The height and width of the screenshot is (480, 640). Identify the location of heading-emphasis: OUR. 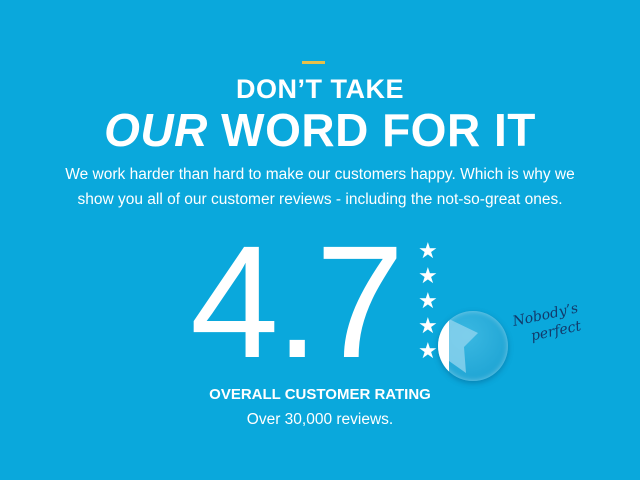
(156, 130).